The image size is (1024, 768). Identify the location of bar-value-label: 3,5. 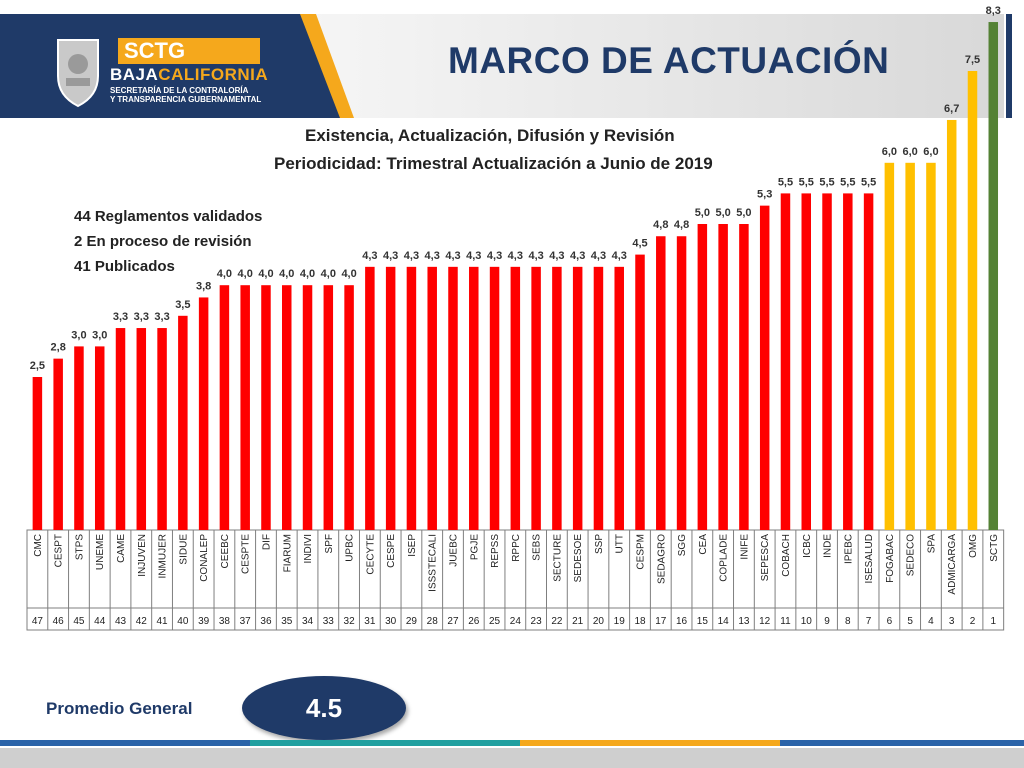
(182, 305).